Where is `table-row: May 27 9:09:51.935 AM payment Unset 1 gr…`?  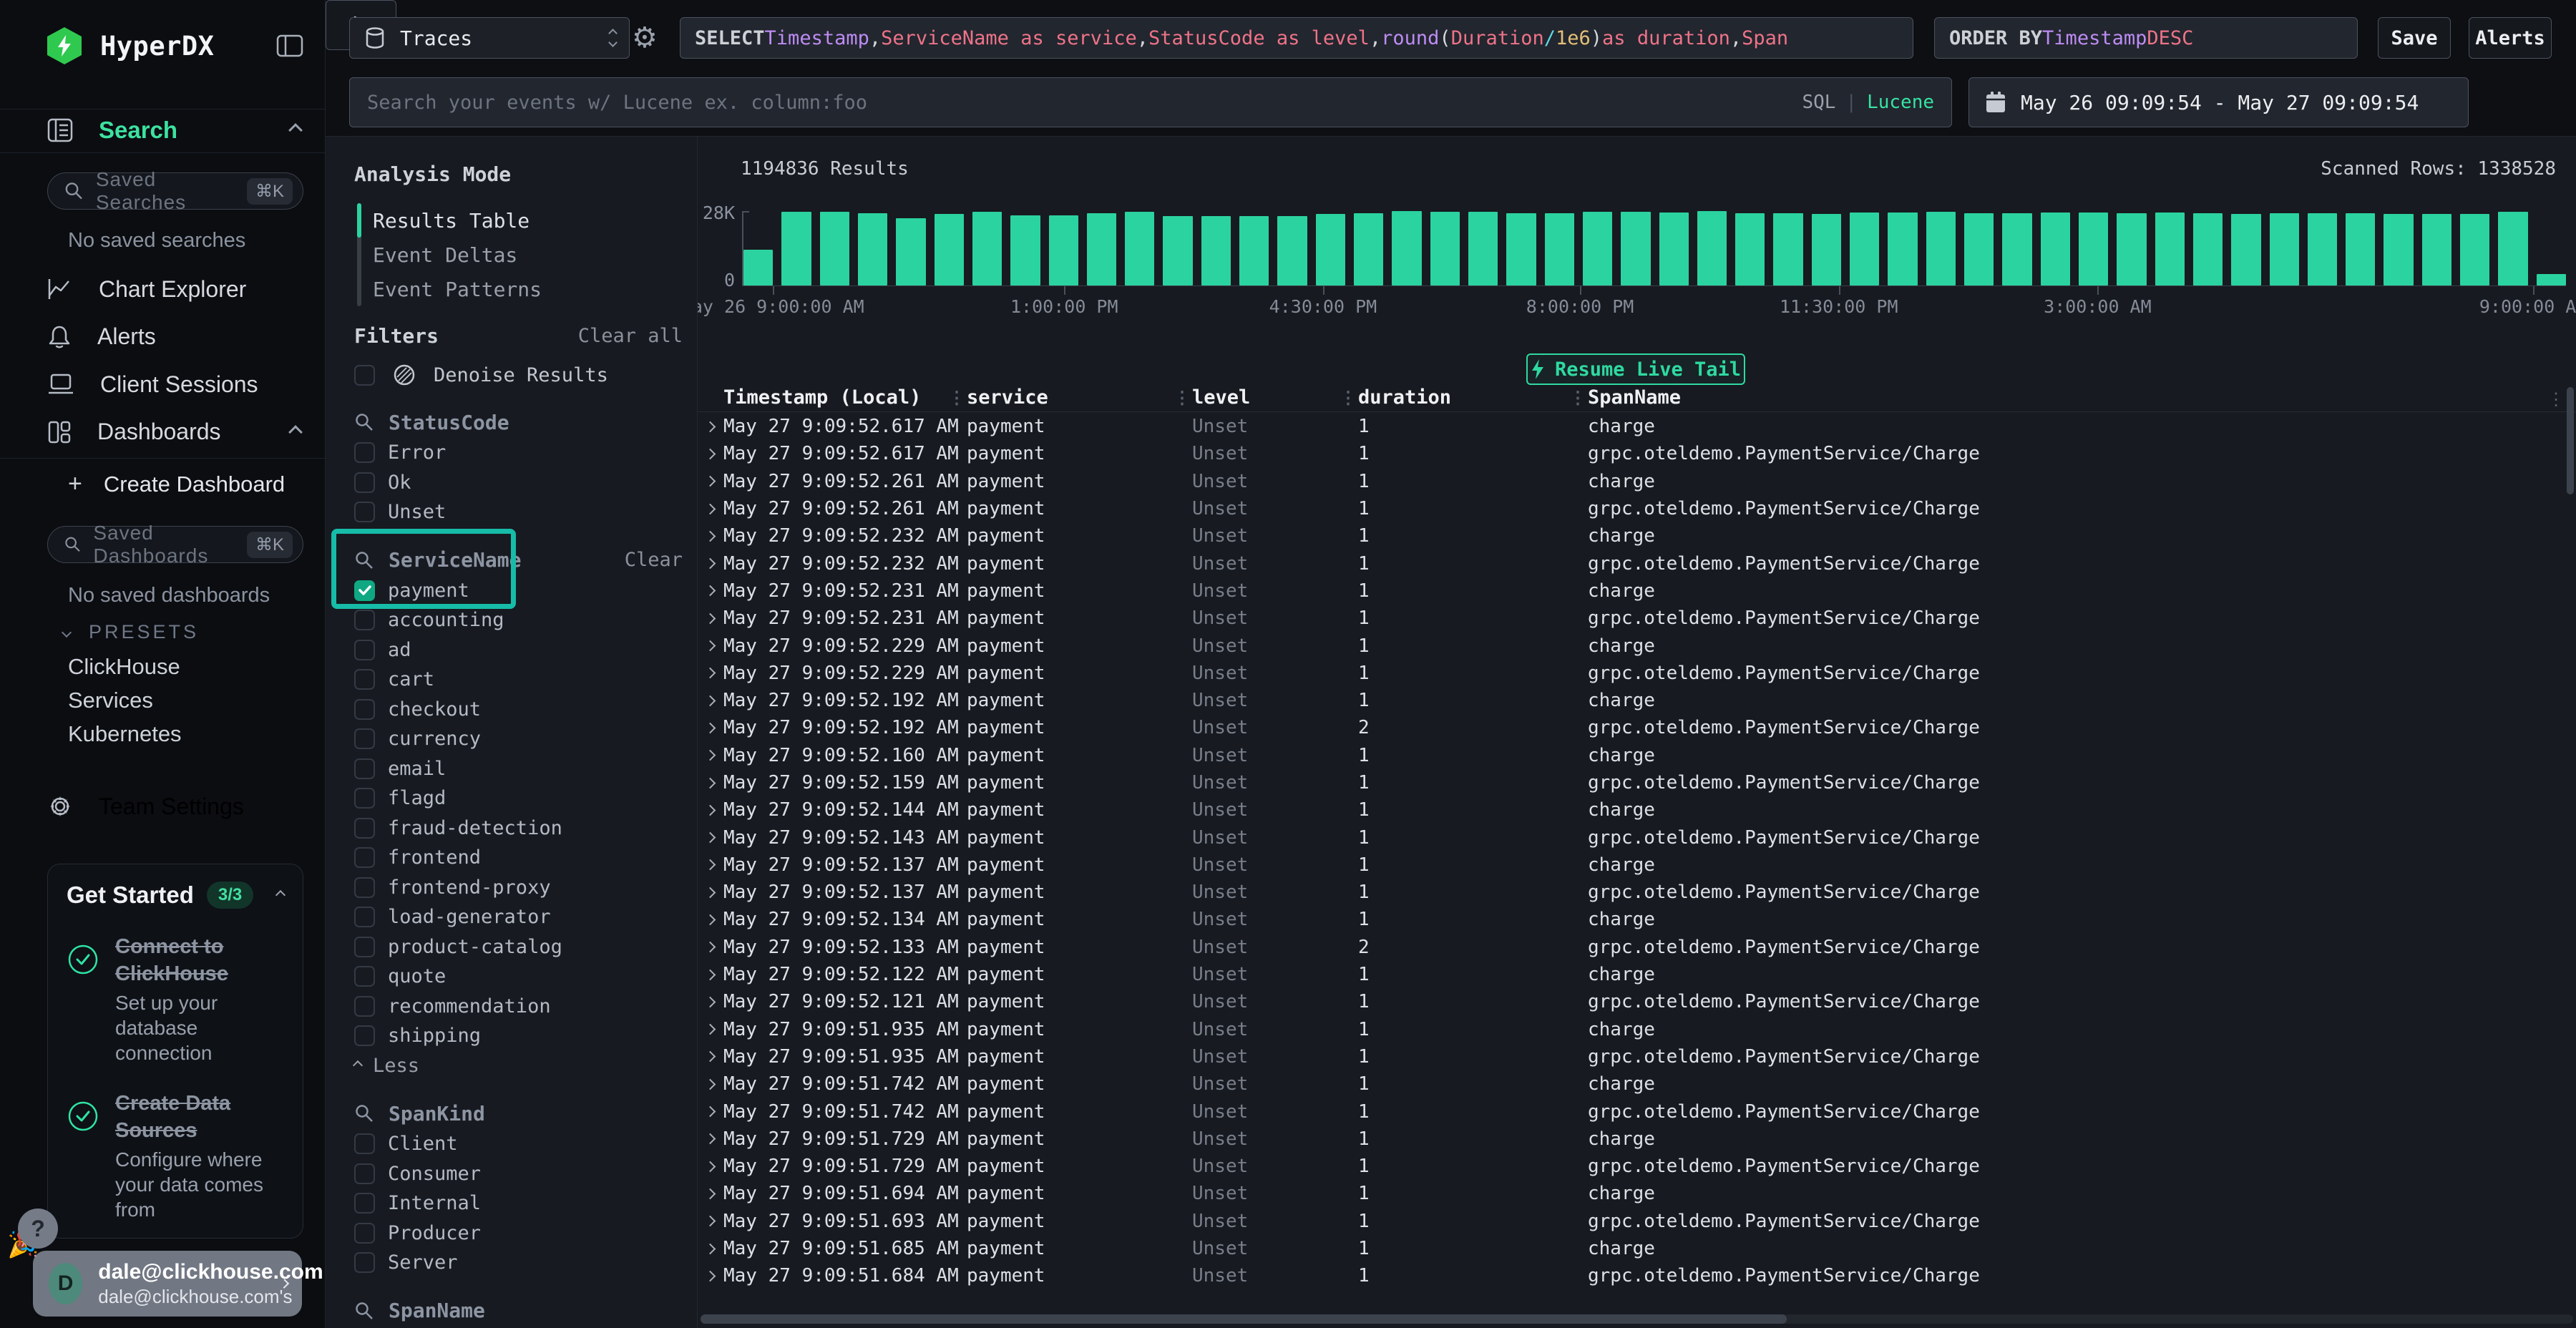
table-row: May 27 9:09:51.935 AM payment Unset 1 gr… is located at coordinates (1637, 1056).